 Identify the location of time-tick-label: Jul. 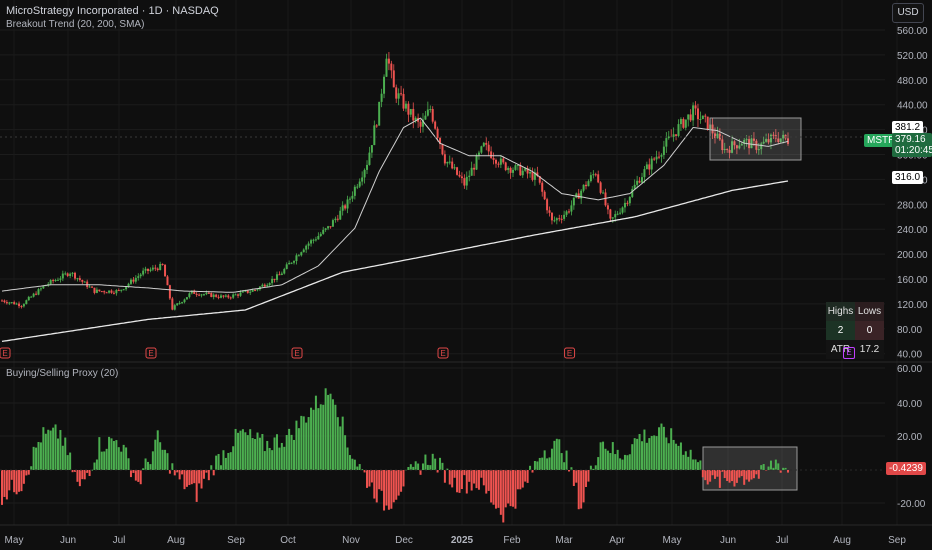
(119, 540).